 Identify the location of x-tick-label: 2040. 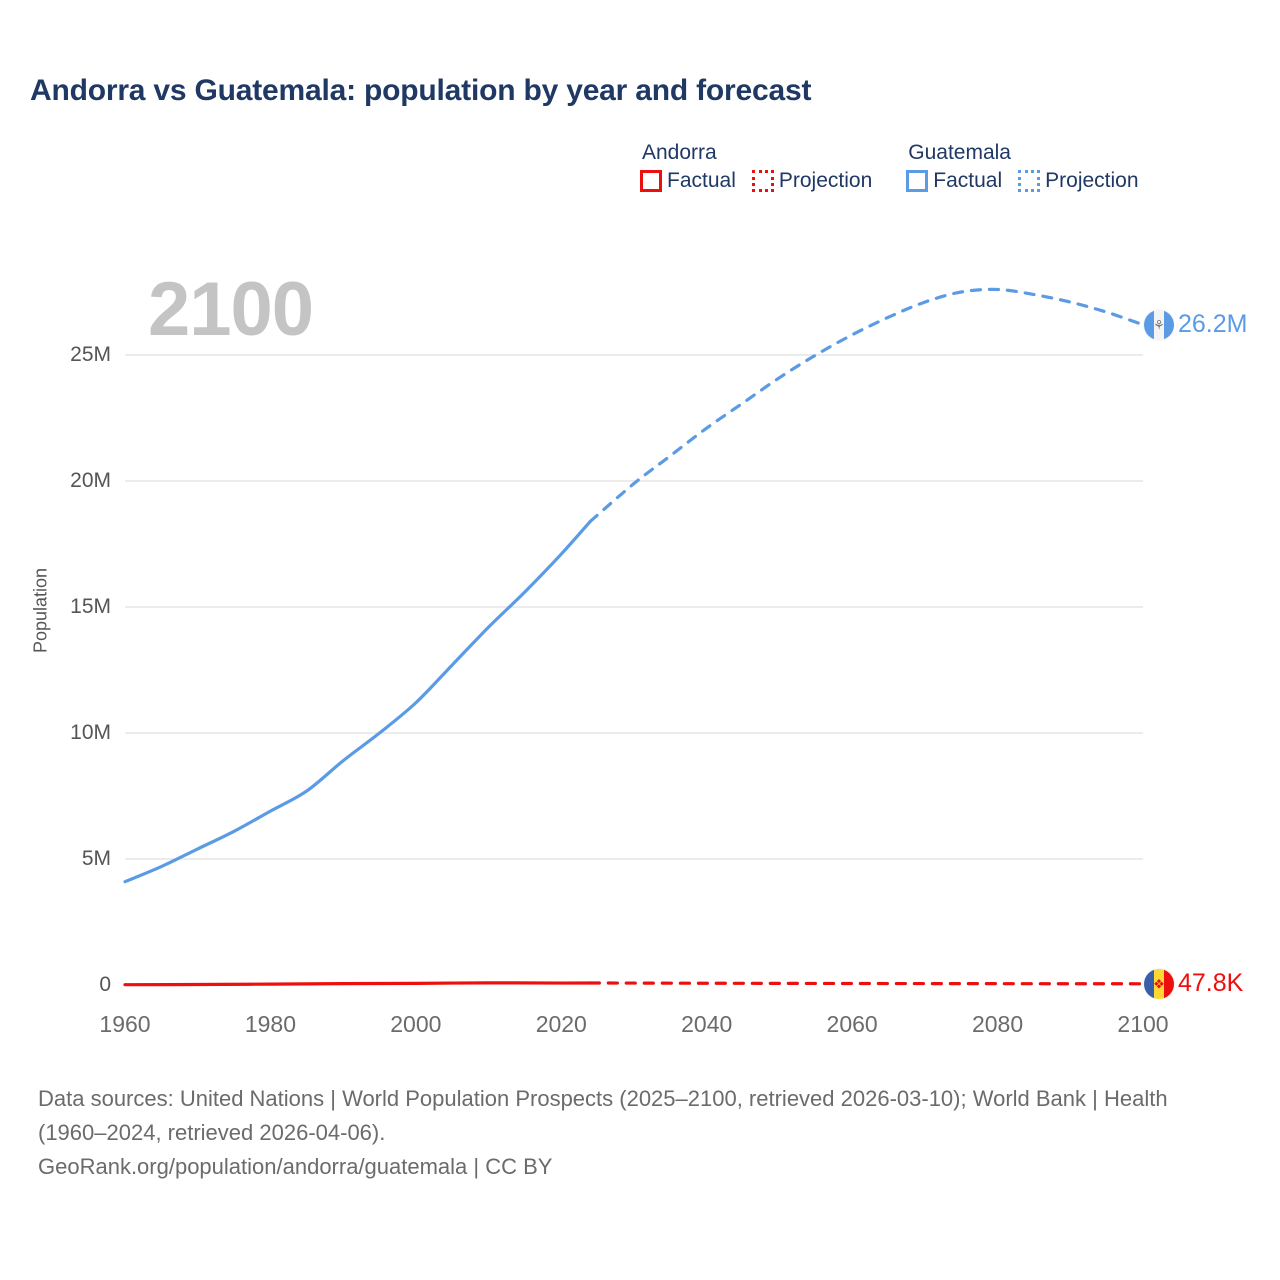
(707, 1024).